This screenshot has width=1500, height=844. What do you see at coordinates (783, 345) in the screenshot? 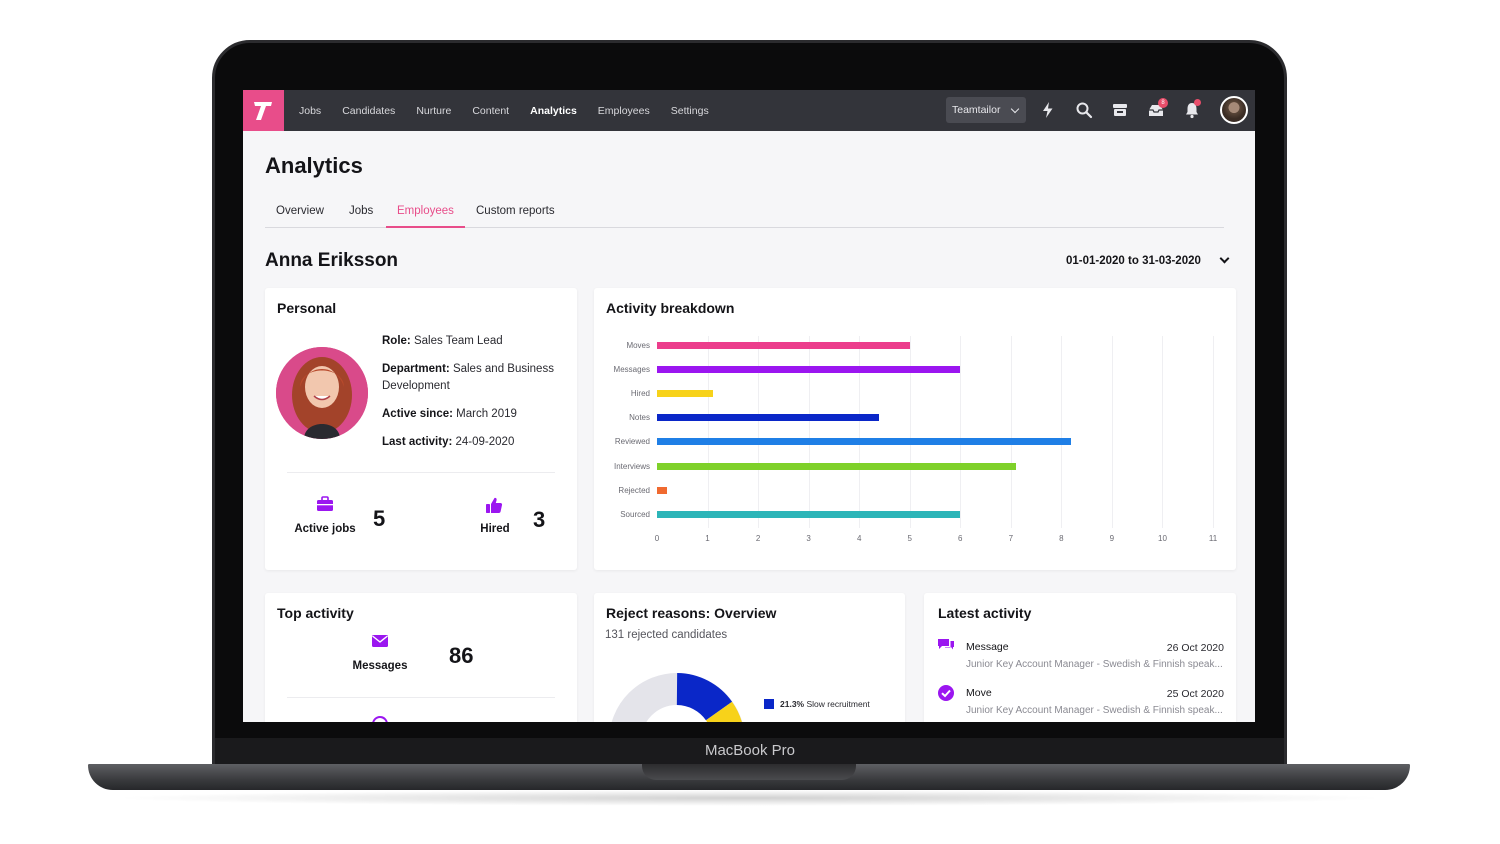
I see `bar-moves` at bounding box center [783, 345].